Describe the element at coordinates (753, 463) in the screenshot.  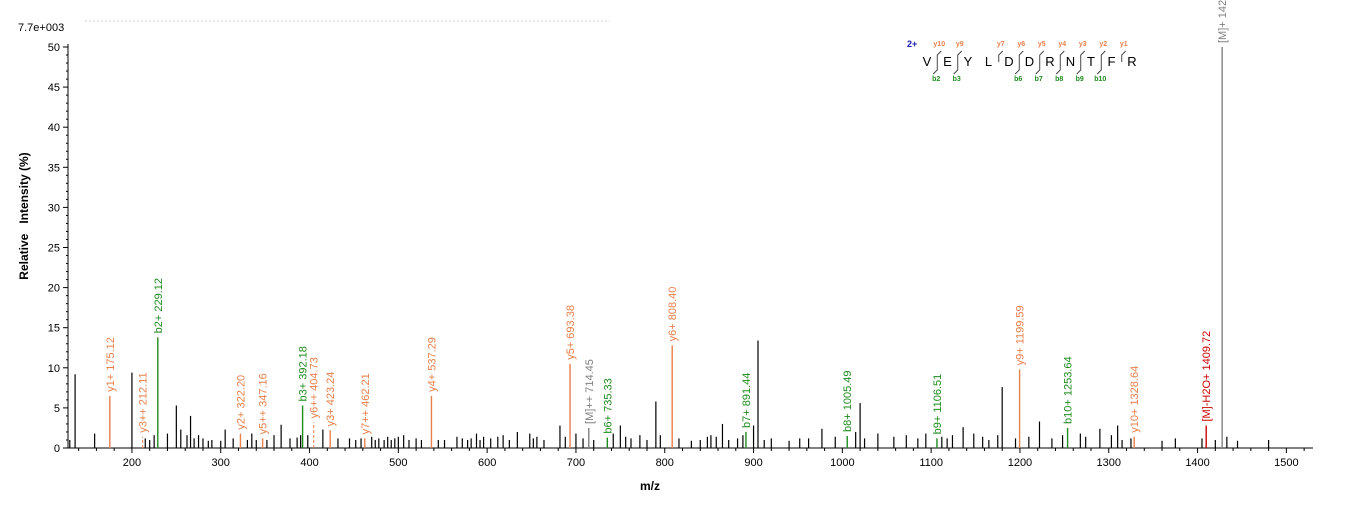
I see `x-tick-label: 900` at that location.